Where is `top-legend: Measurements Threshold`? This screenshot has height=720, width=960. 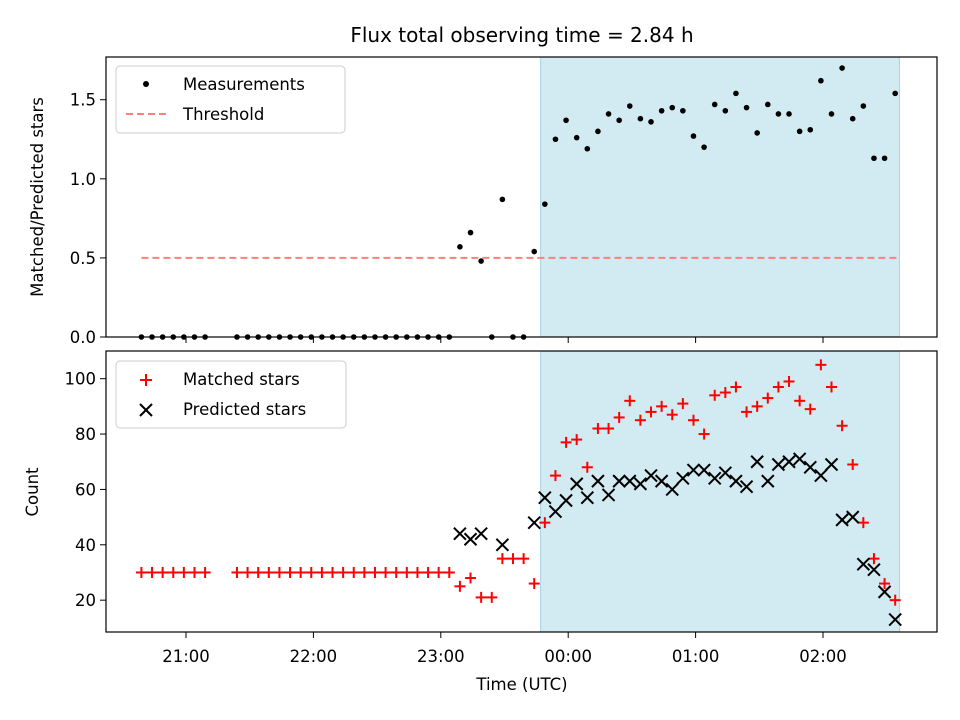 top-legend: Measurements Threshold is located at coordinates (230, 99).